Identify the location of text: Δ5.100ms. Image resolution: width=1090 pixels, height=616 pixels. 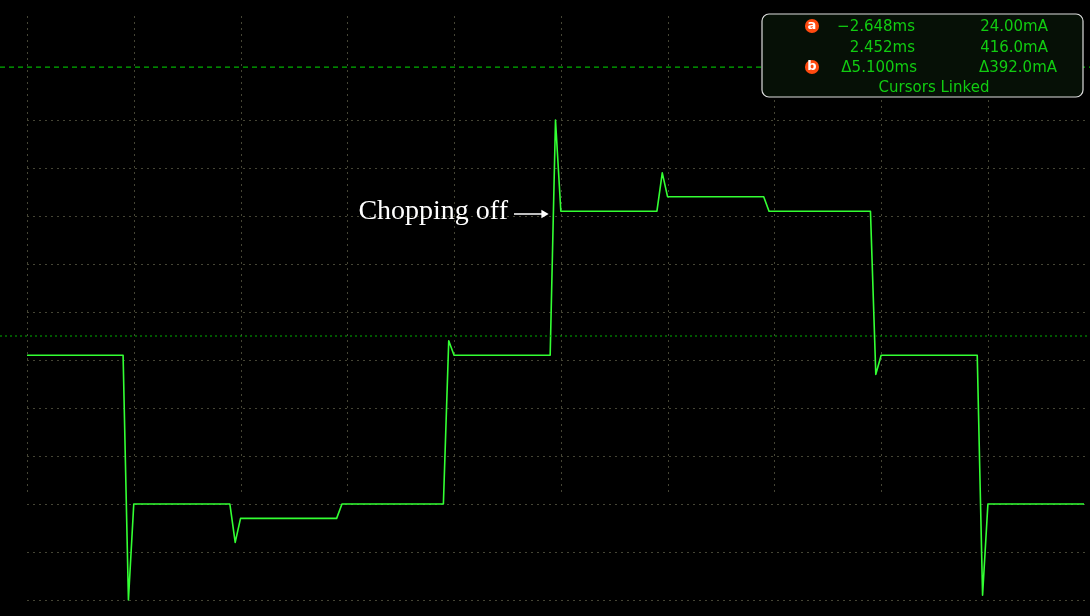
(879, 67).